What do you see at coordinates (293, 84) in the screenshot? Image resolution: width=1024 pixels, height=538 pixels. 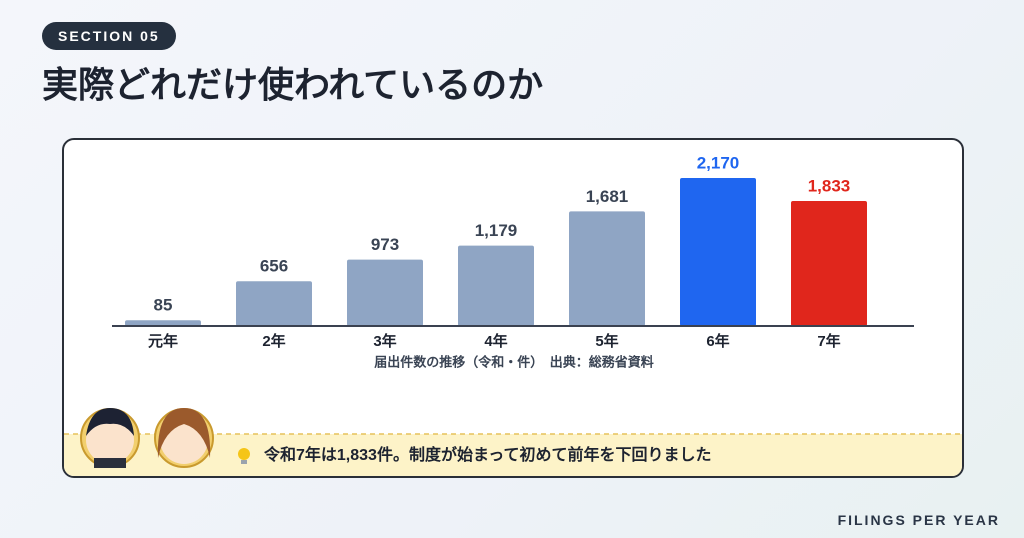 I see `slide-title: 実際どれだけ使われているのか` at bounding box center [293, 84].